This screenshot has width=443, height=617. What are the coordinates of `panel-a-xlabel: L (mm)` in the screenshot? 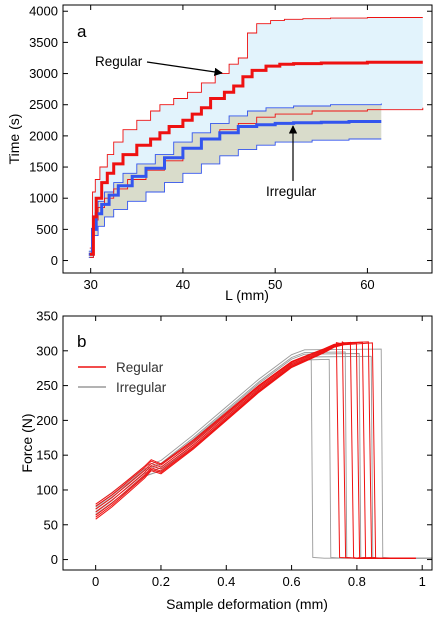 It's located at (247, 295).